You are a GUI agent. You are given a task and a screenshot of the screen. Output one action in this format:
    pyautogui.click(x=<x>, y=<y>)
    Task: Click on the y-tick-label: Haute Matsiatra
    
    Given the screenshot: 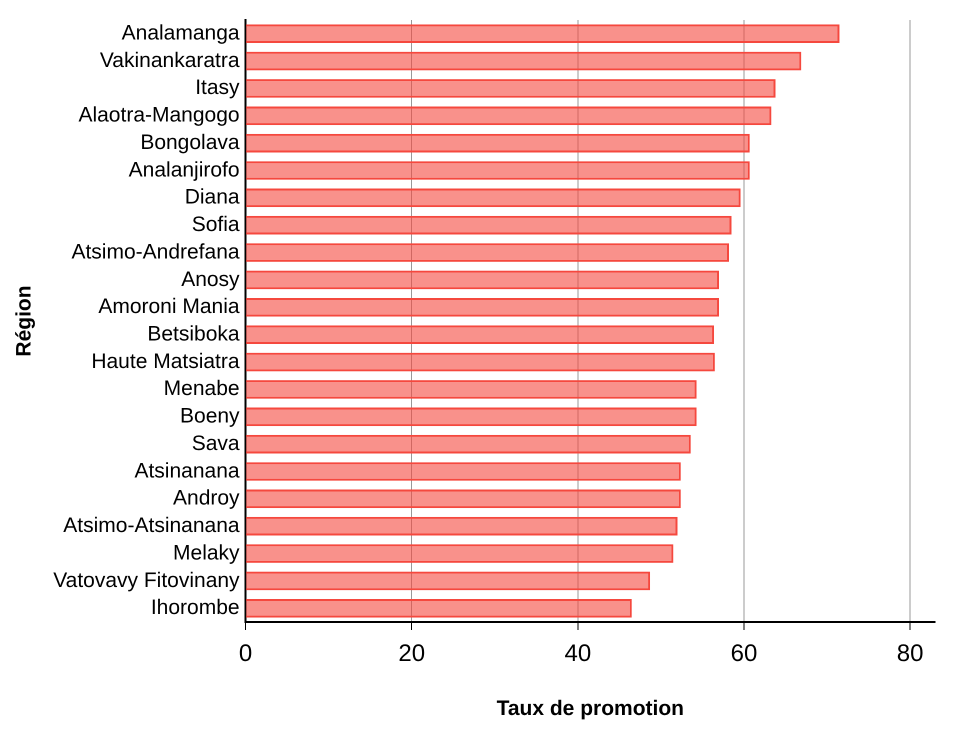 What is the action you would take?
    pyautogui.click(x=165, y=361)
    